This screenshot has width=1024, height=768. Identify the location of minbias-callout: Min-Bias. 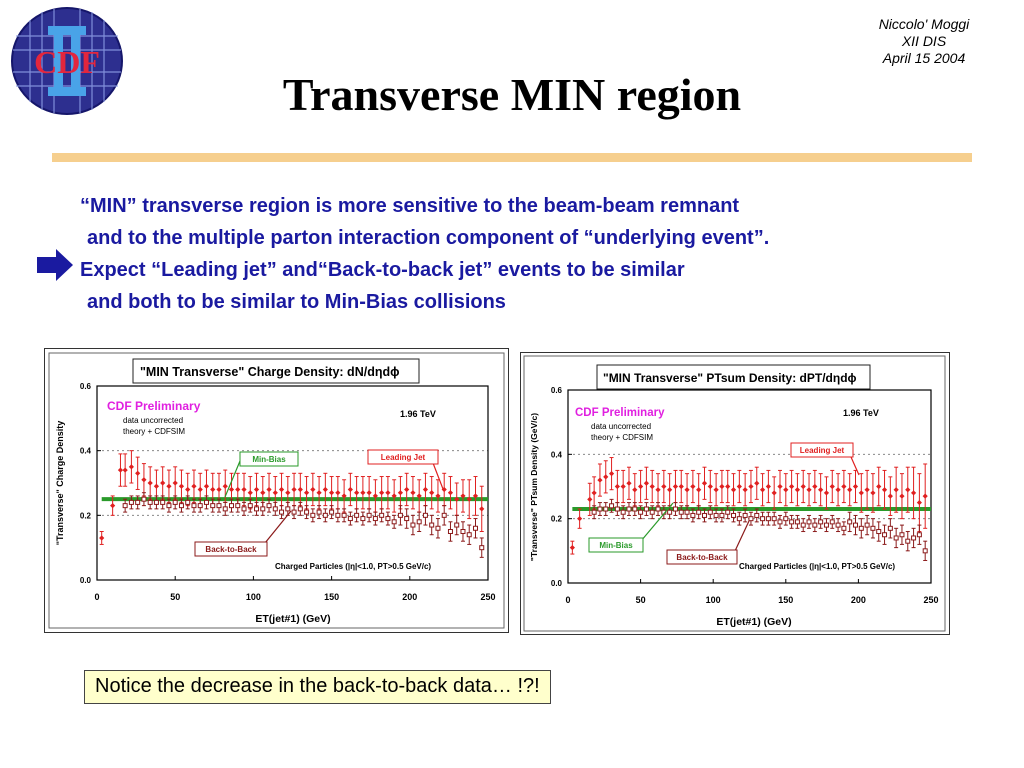
(261, 474).